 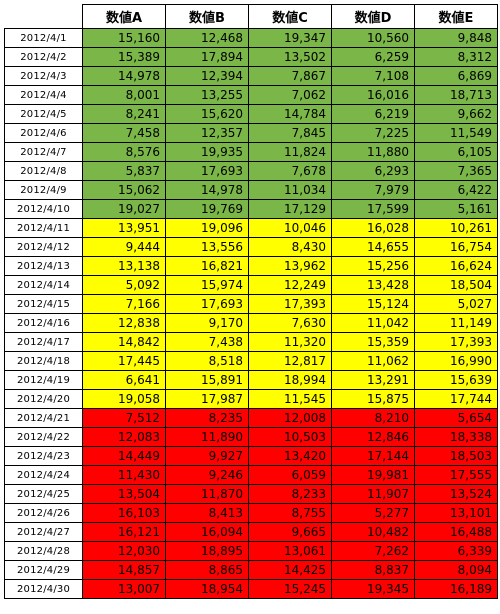 What do you see at coordinates (373, 16) in the screenshot?
I see `header-d: 数値D` at bounding box center [373, 16].